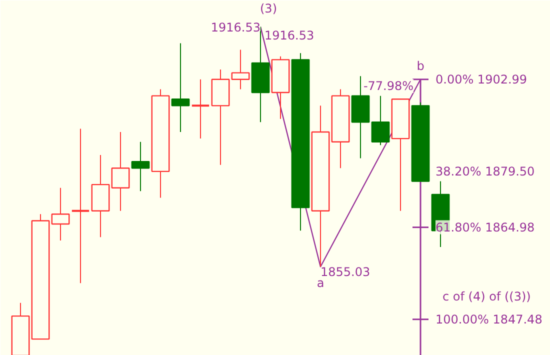 This screenshot has height=355, width=550. What do you see at coordinates (268, 9) in the screenshot?
I see `text: (3)` at bounding box center [268, 9].